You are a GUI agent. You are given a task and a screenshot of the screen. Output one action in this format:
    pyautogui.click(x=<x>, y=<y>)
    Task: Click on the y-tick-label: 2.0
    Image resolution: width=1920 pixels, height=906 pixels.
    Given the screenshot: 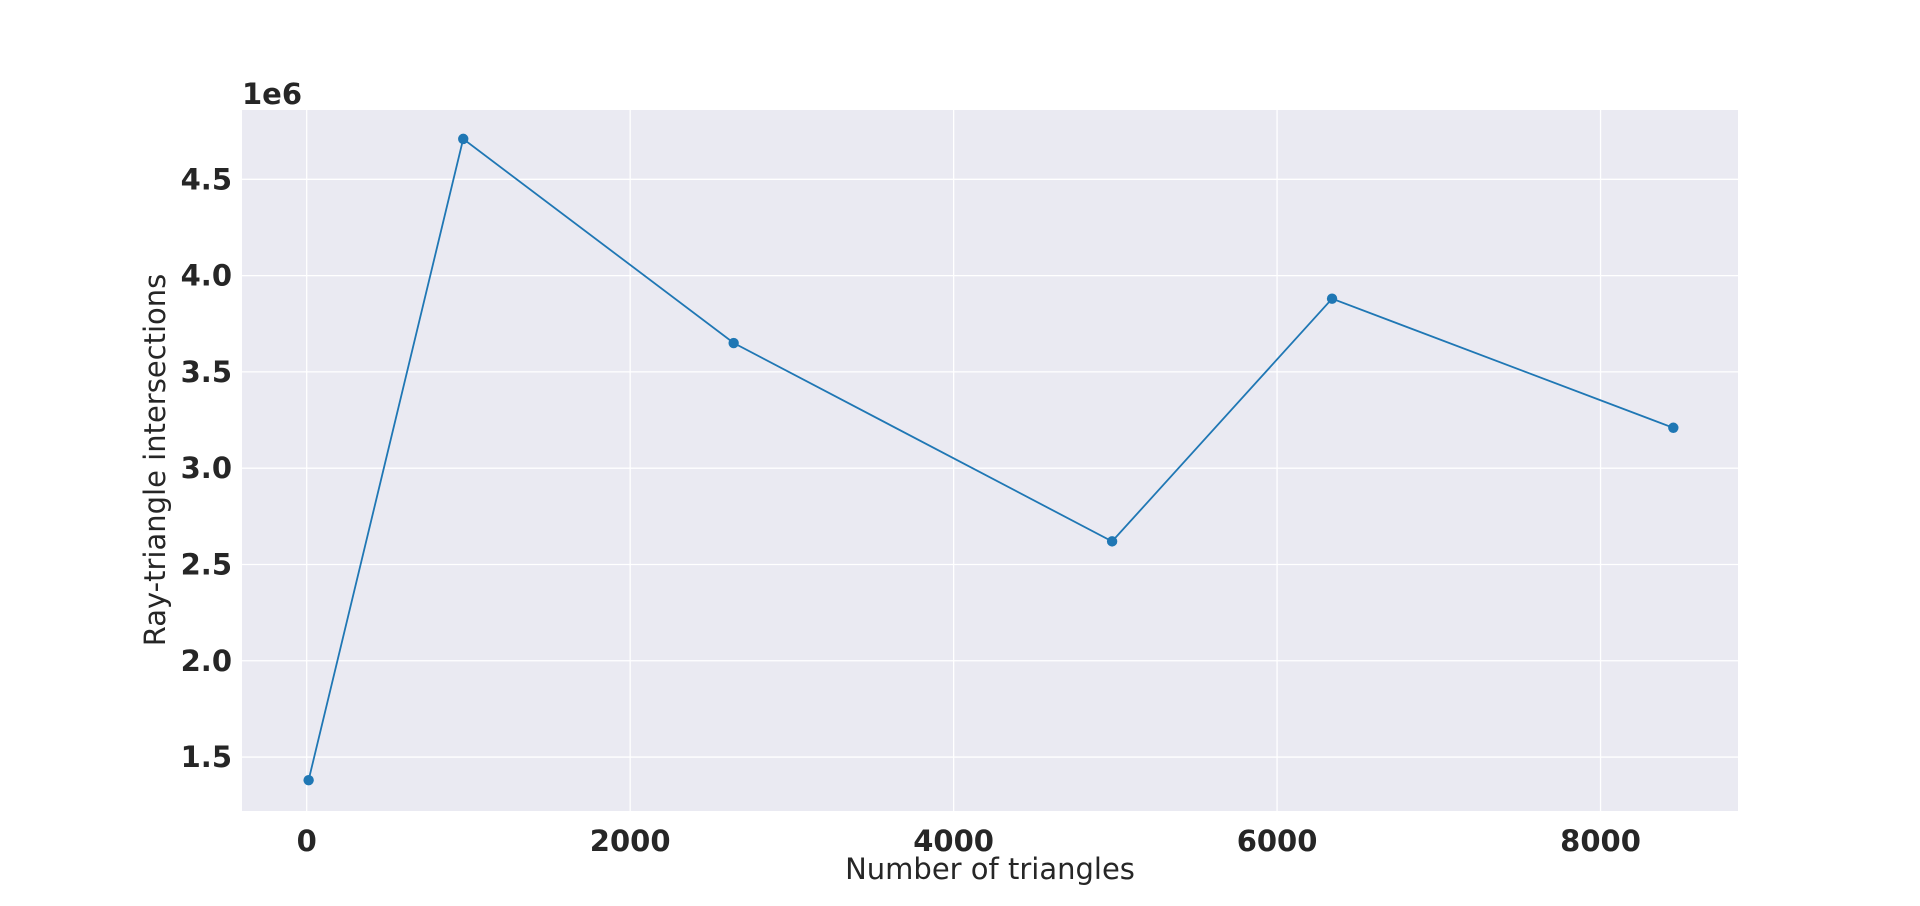 What is the action you would take?
    pyautogui.click(x=206, y=661)
    